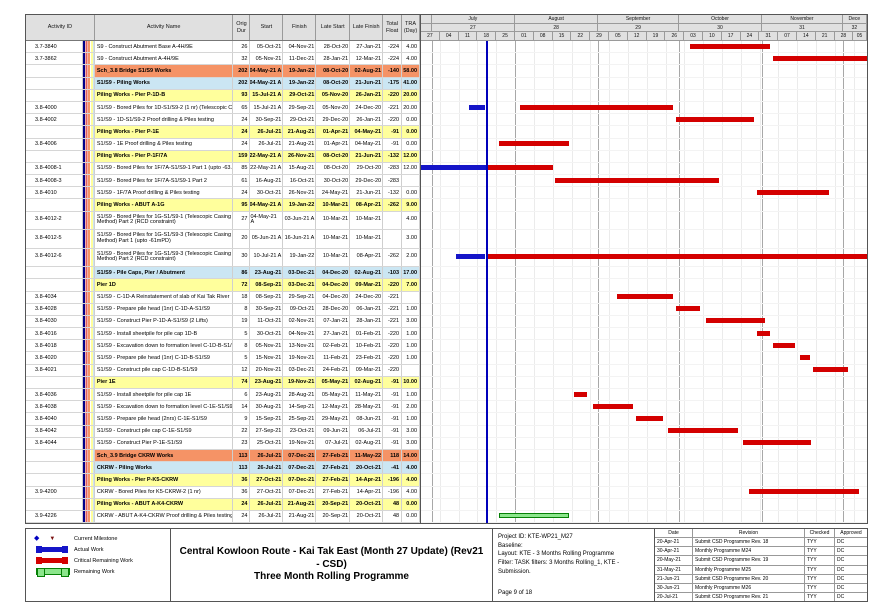  What do you see at coordinates (449, 36) in the screenshot?
I see `week-start-label: 04` at bounding box center [449, 36].